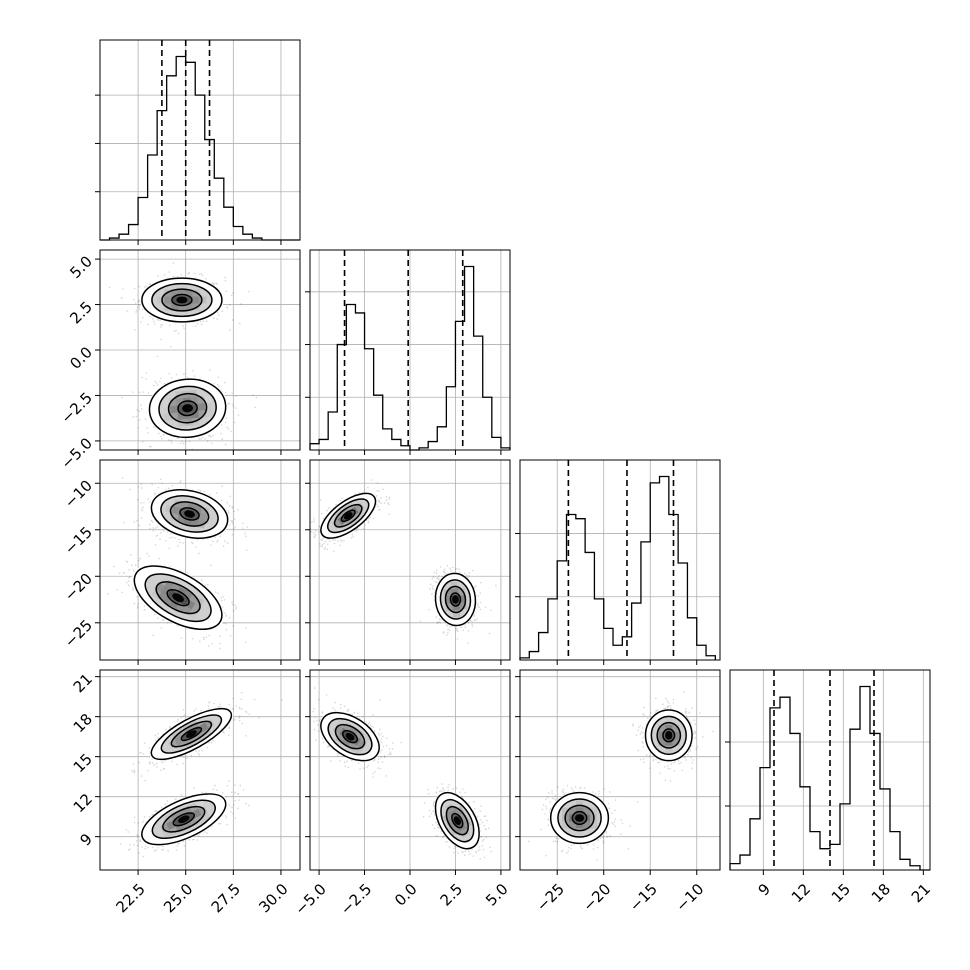 The image size is (970, 970). Describe the element at coordinates (78, 587) in the screenshot. I see `y-tick-label: −20` at that location.